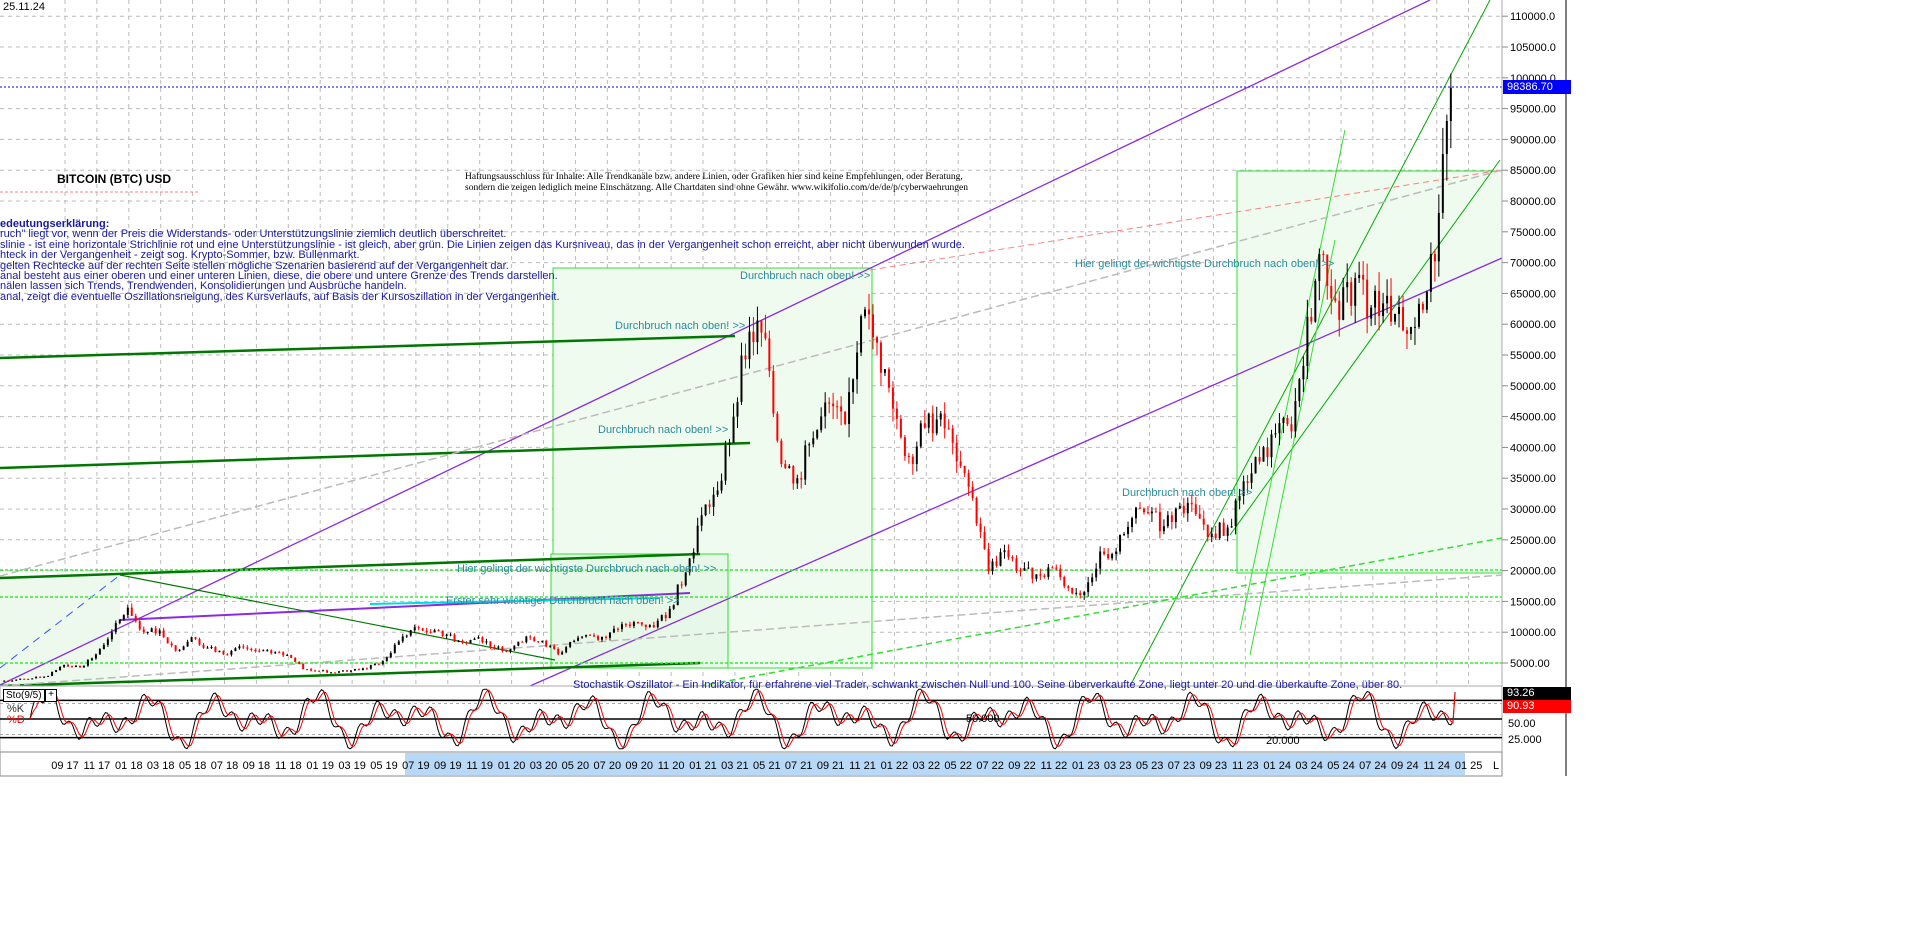  What do you see at coordinates (368, 347) in the screenshot?
I see `resistance-line-58k` at bounding box center [368, 347].